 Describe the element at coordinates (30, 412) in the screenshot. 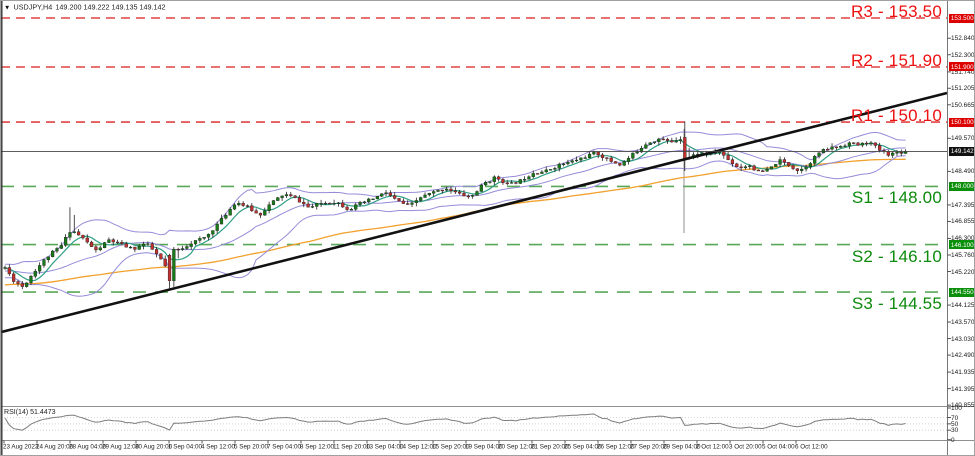

I see `rsi-indicator-label: RSI(14) 51.4473` at that location.